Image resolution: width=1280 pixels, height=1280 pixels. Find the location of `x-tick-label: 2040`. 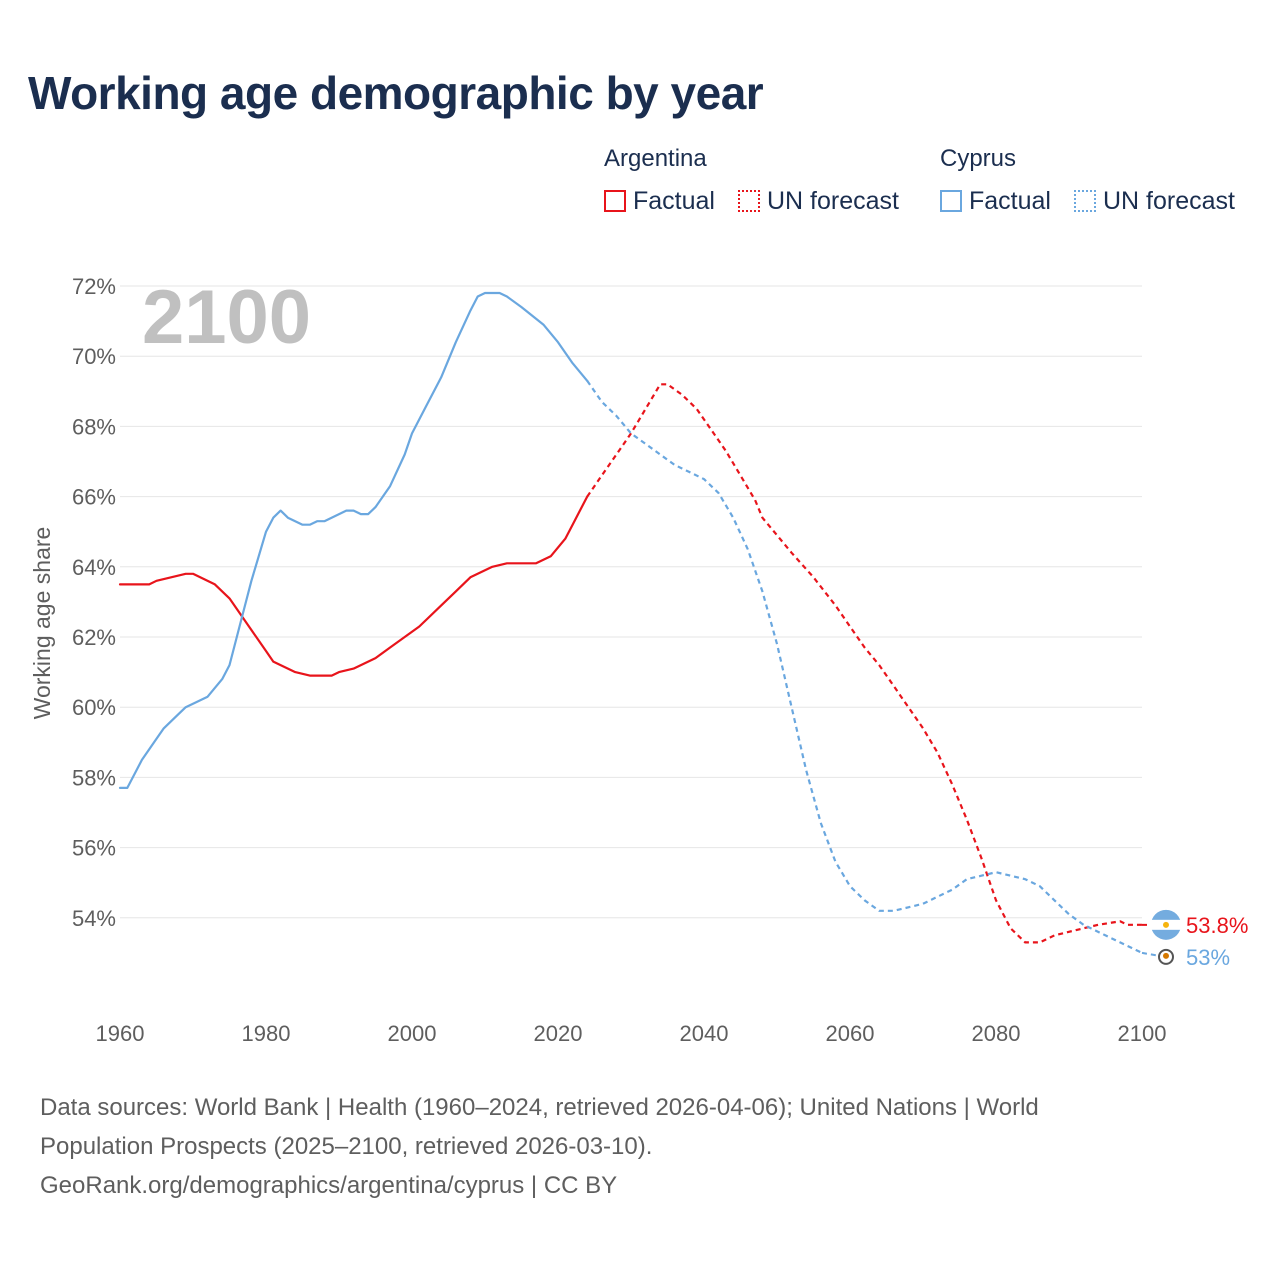

x-tick-label: 2040 is located at coordinates (704, 1033).